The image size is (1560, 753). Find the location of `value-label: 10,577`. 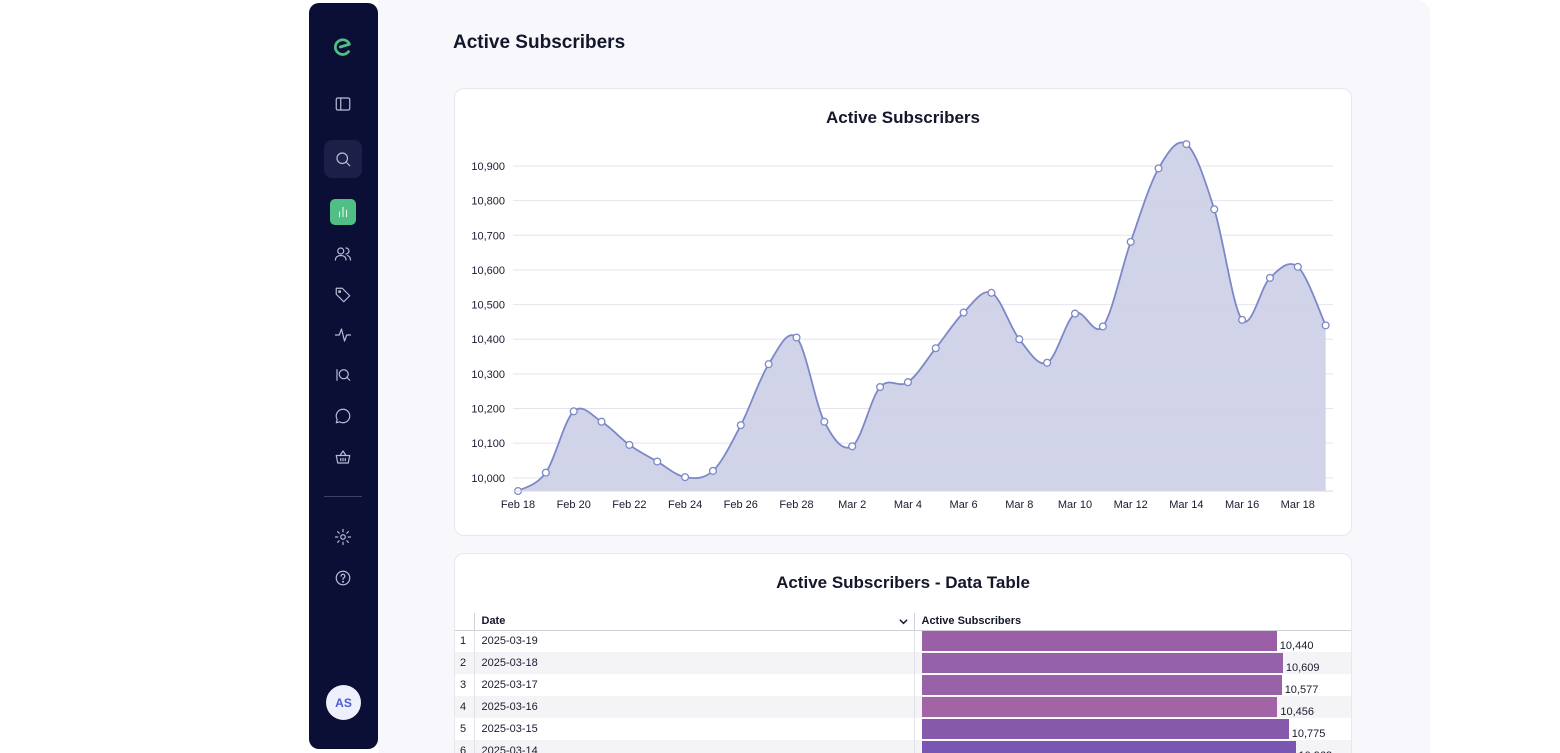

value-label: 10,577 is located at coordinates (1301, 689).